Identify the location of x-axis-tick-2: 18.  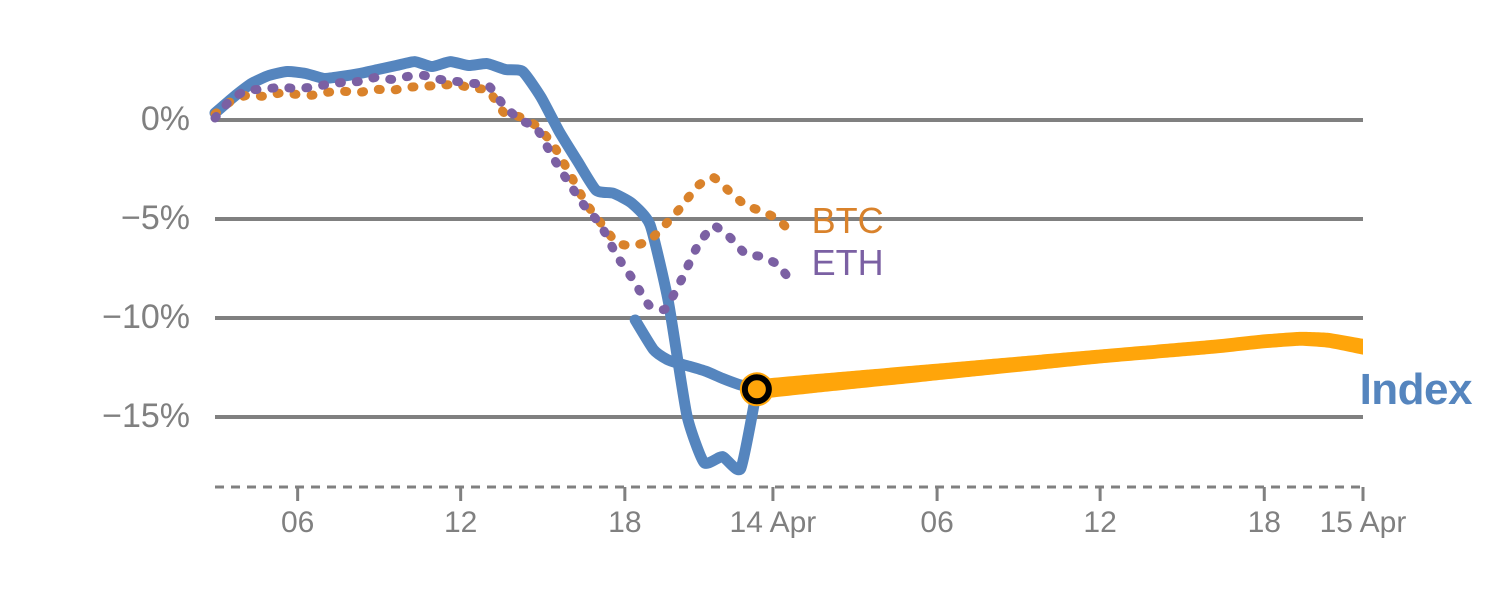
(625, 522).